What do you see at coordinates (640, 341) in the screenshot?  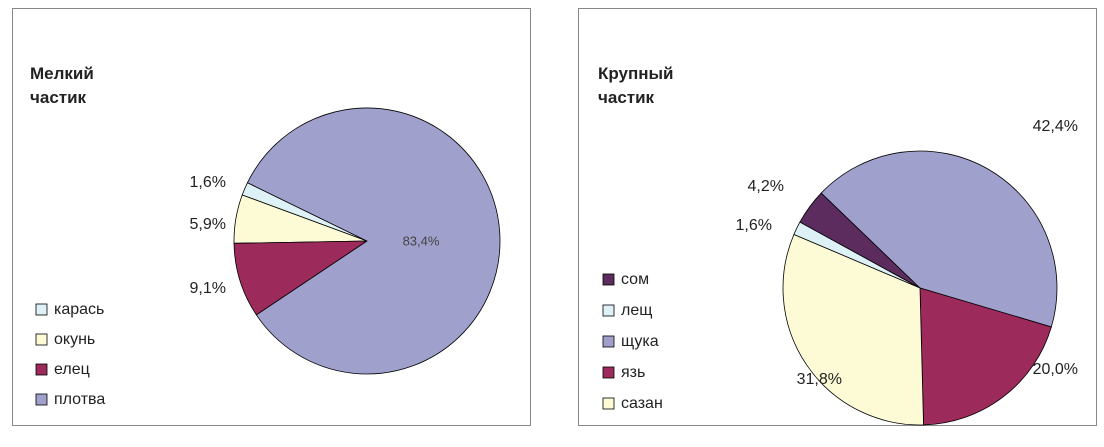 I see `legend-label: щука` at bounding box center [640, 341].